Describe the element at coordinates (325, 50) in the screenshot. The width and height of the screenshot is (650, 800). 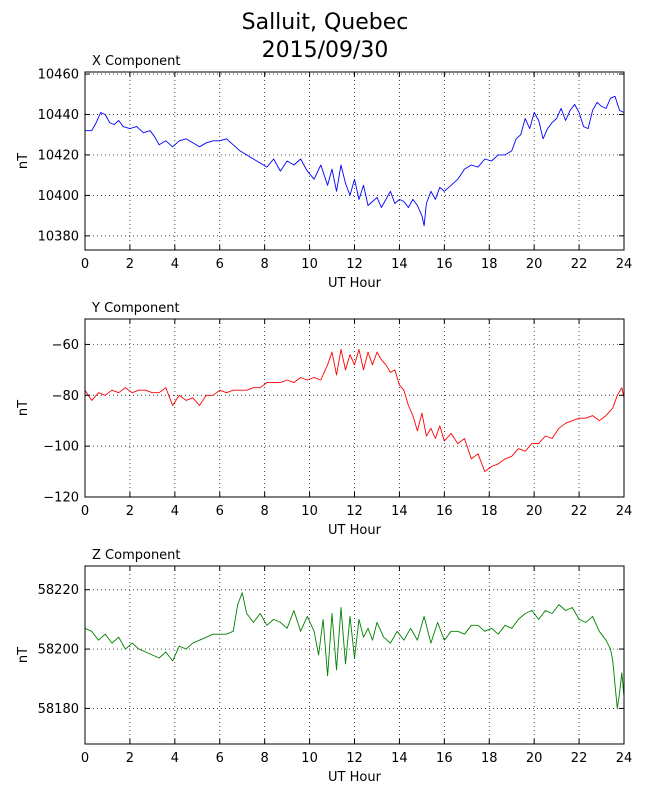
I see `figure-subtitle: 2015/09/30` at that location.